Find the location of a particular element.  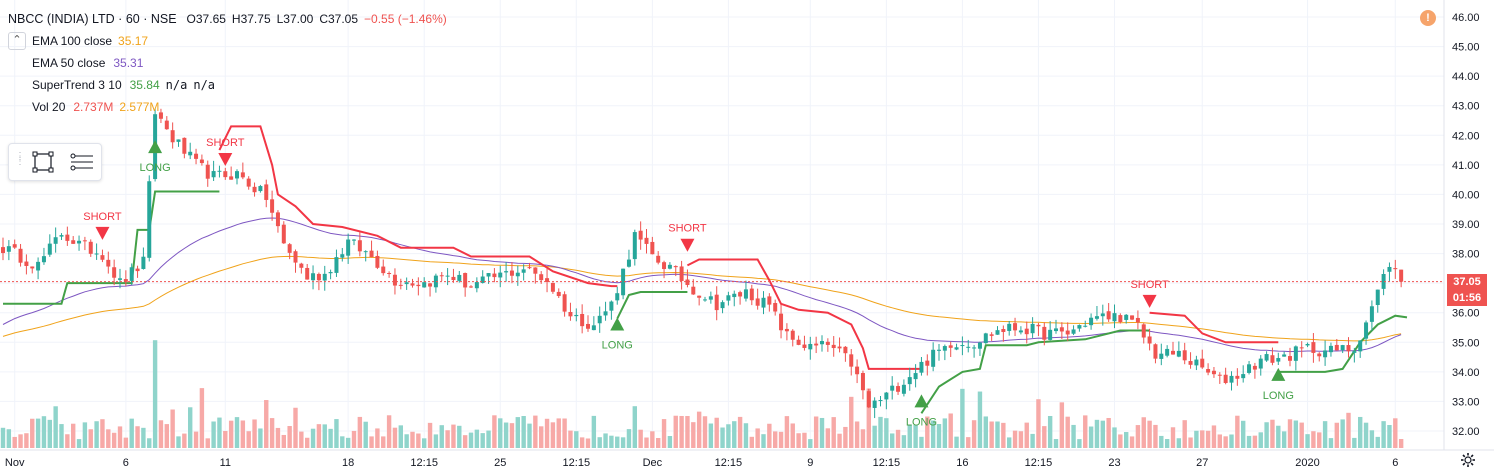

indicator-value: 35.17 is located at coordinates (133, 41).